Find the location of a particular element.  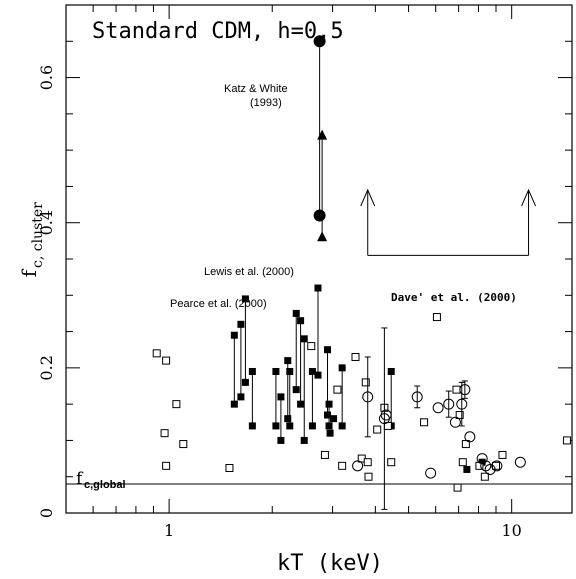

x-axis-label: kT (keV) is located at coordinates (330, 563).